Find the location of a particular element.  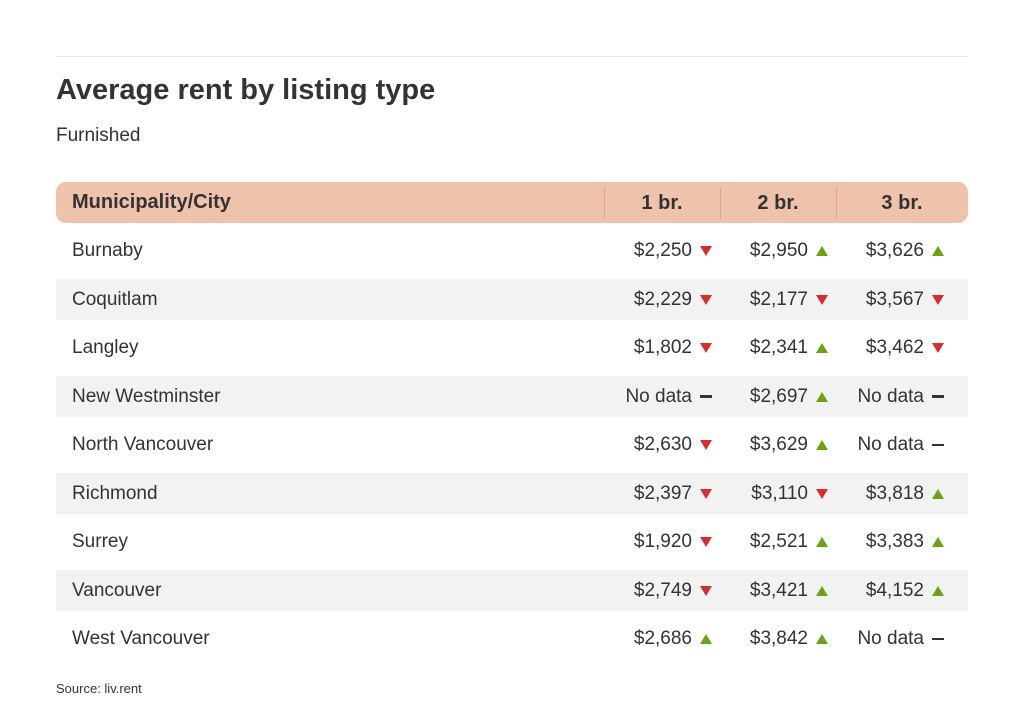

rent-value: $2,697 is located at coordinates (778, 396).